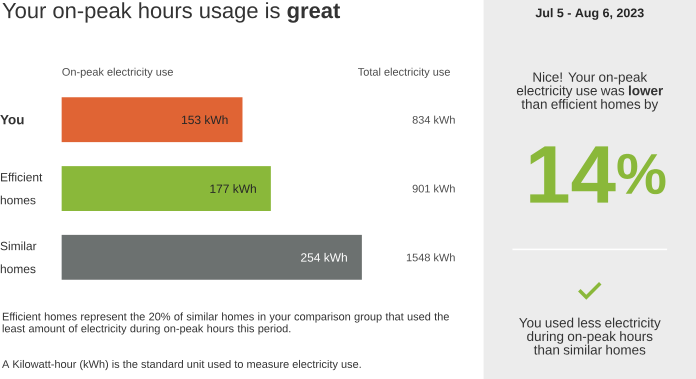 The width and height of the screenshot is (696, 379). I want to click on text: 1548 kWh, so click(430, 257).